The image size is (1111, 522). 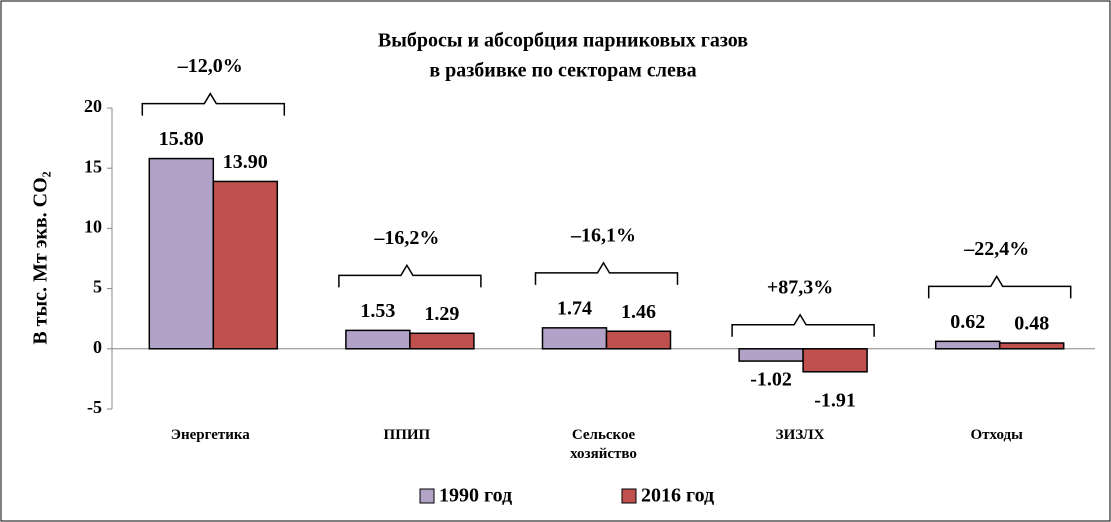 What do you see at coordinates (677, 496) in the screenshot?
I see `legend-label: 2016 год` at bounding box center [677, 496].